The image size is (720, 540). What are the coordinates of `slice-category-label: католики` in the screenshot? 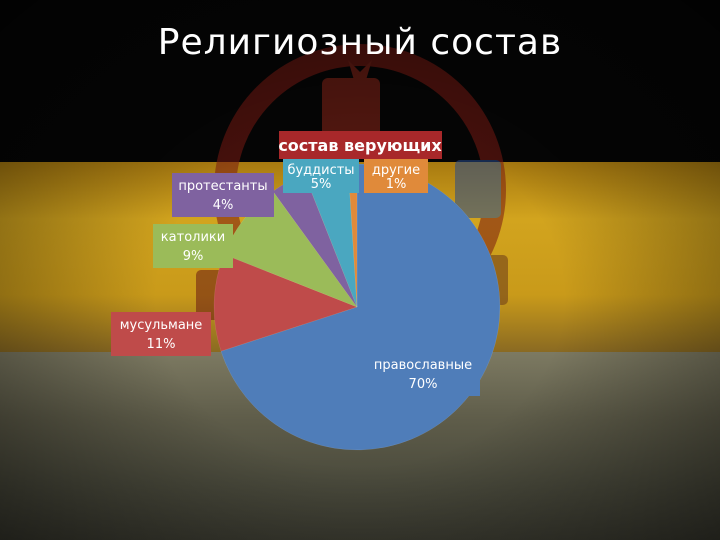 It's located at (193, 237).